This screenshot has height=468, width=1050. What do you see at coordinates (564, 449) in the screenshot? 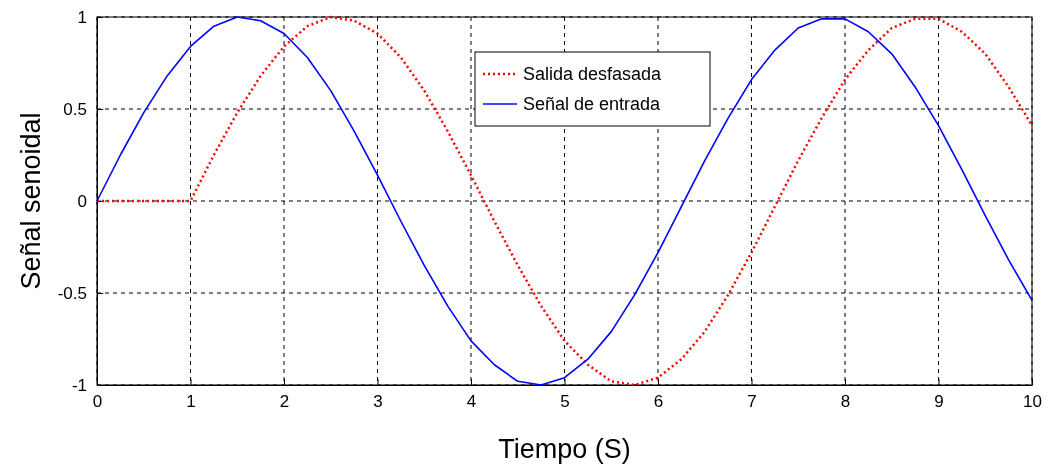
I see `x-axis-title: Tiempo (S)` at bounding box center [564, 449].